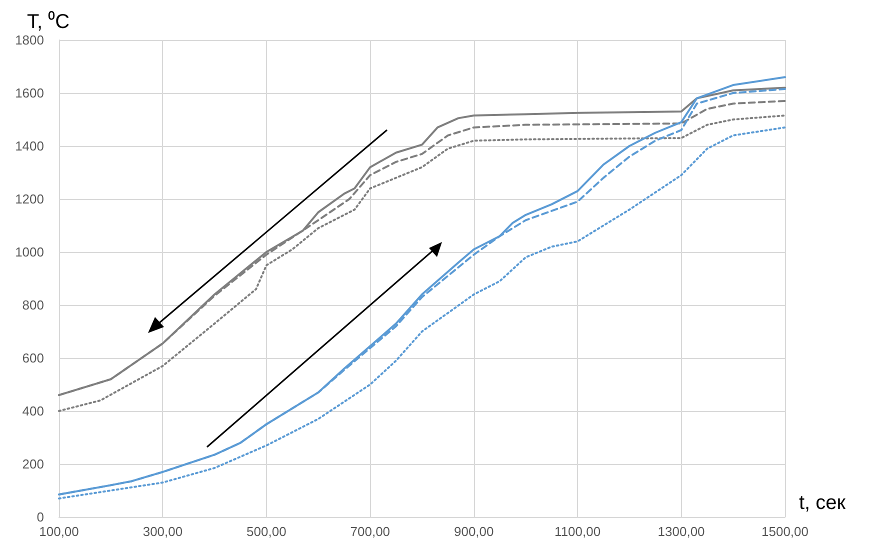  What do you see at coordinates (33, 305) in the screenshot?
I see `y-tick-label: 800` at bounding box center [33, 305].